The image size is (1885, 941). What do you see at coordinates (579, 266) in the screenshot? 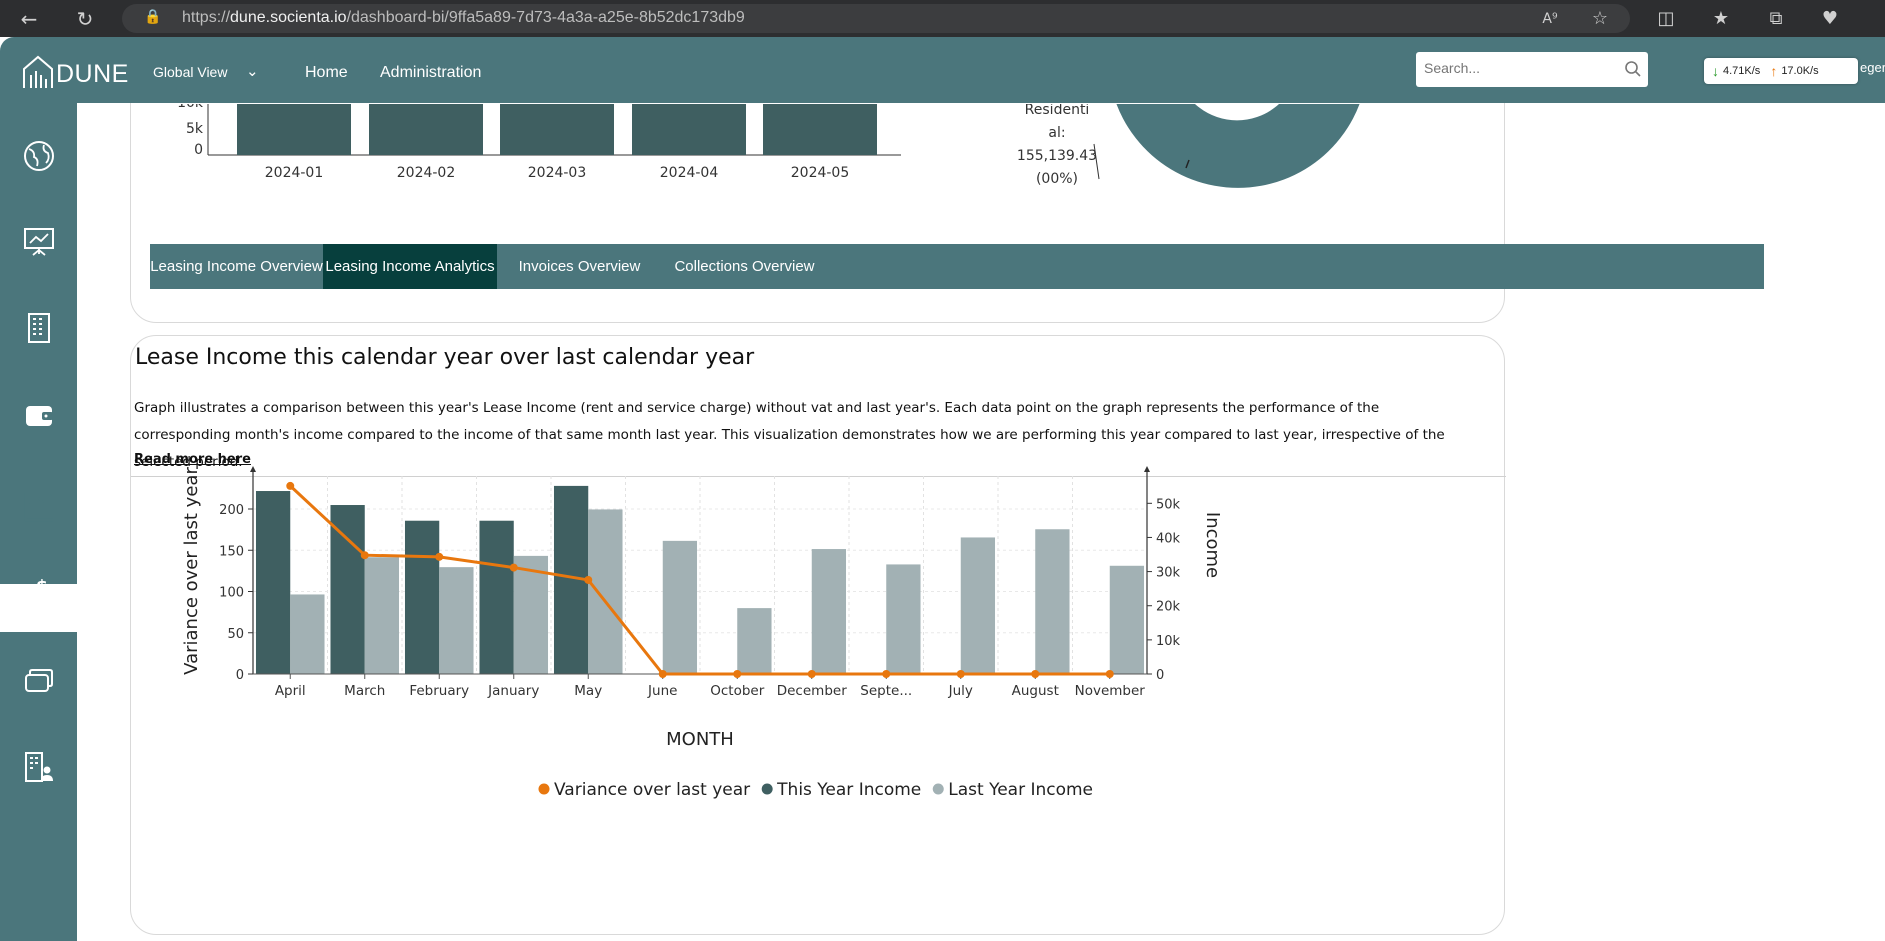
I see `tab-invoices-overview: Invoices Overview` at bounding box center [579, 266].